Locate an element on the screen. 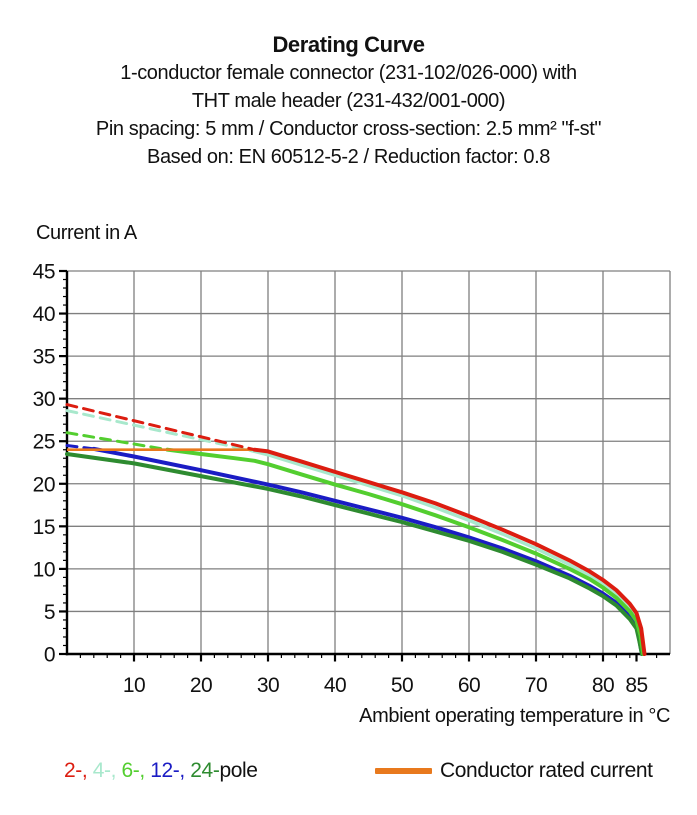  y-tick-label: 10 is located at coordinates (44, 569).